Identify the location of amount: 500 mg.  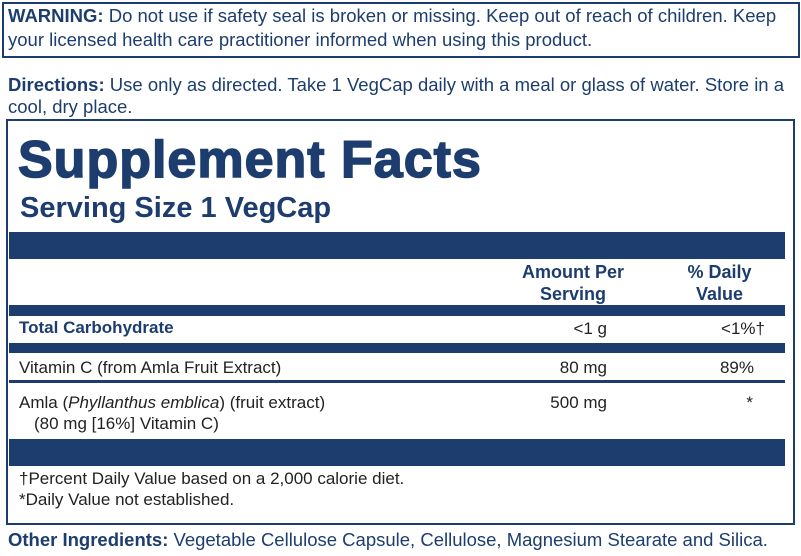
(578, 402).